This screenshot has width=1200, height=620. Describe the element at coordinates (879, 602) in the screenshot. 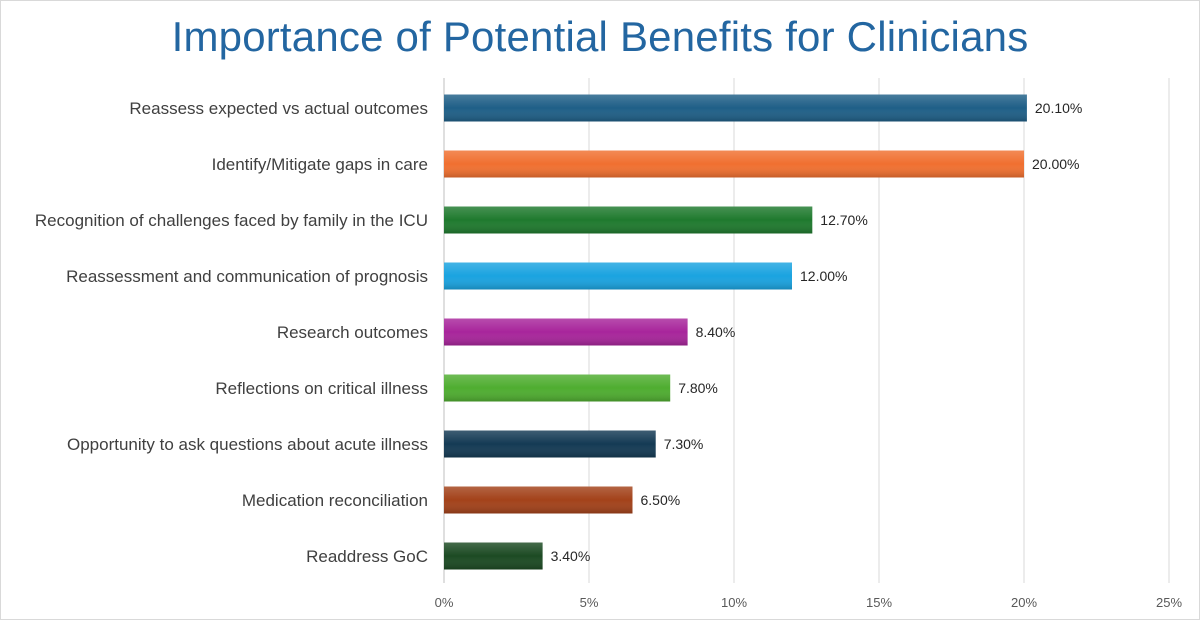

I see `x-tick-label: 15%` at that location.